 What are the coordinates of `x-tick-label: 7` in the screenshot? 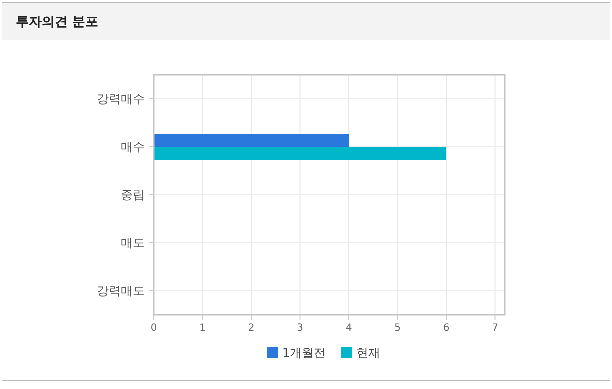 It's located at (495, 328).